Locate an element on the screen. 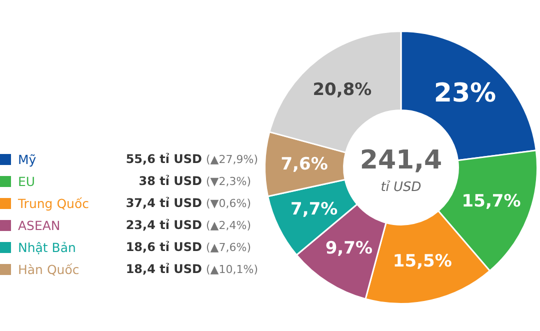  data-label: 7,6% is located at coordinates (304, 164).